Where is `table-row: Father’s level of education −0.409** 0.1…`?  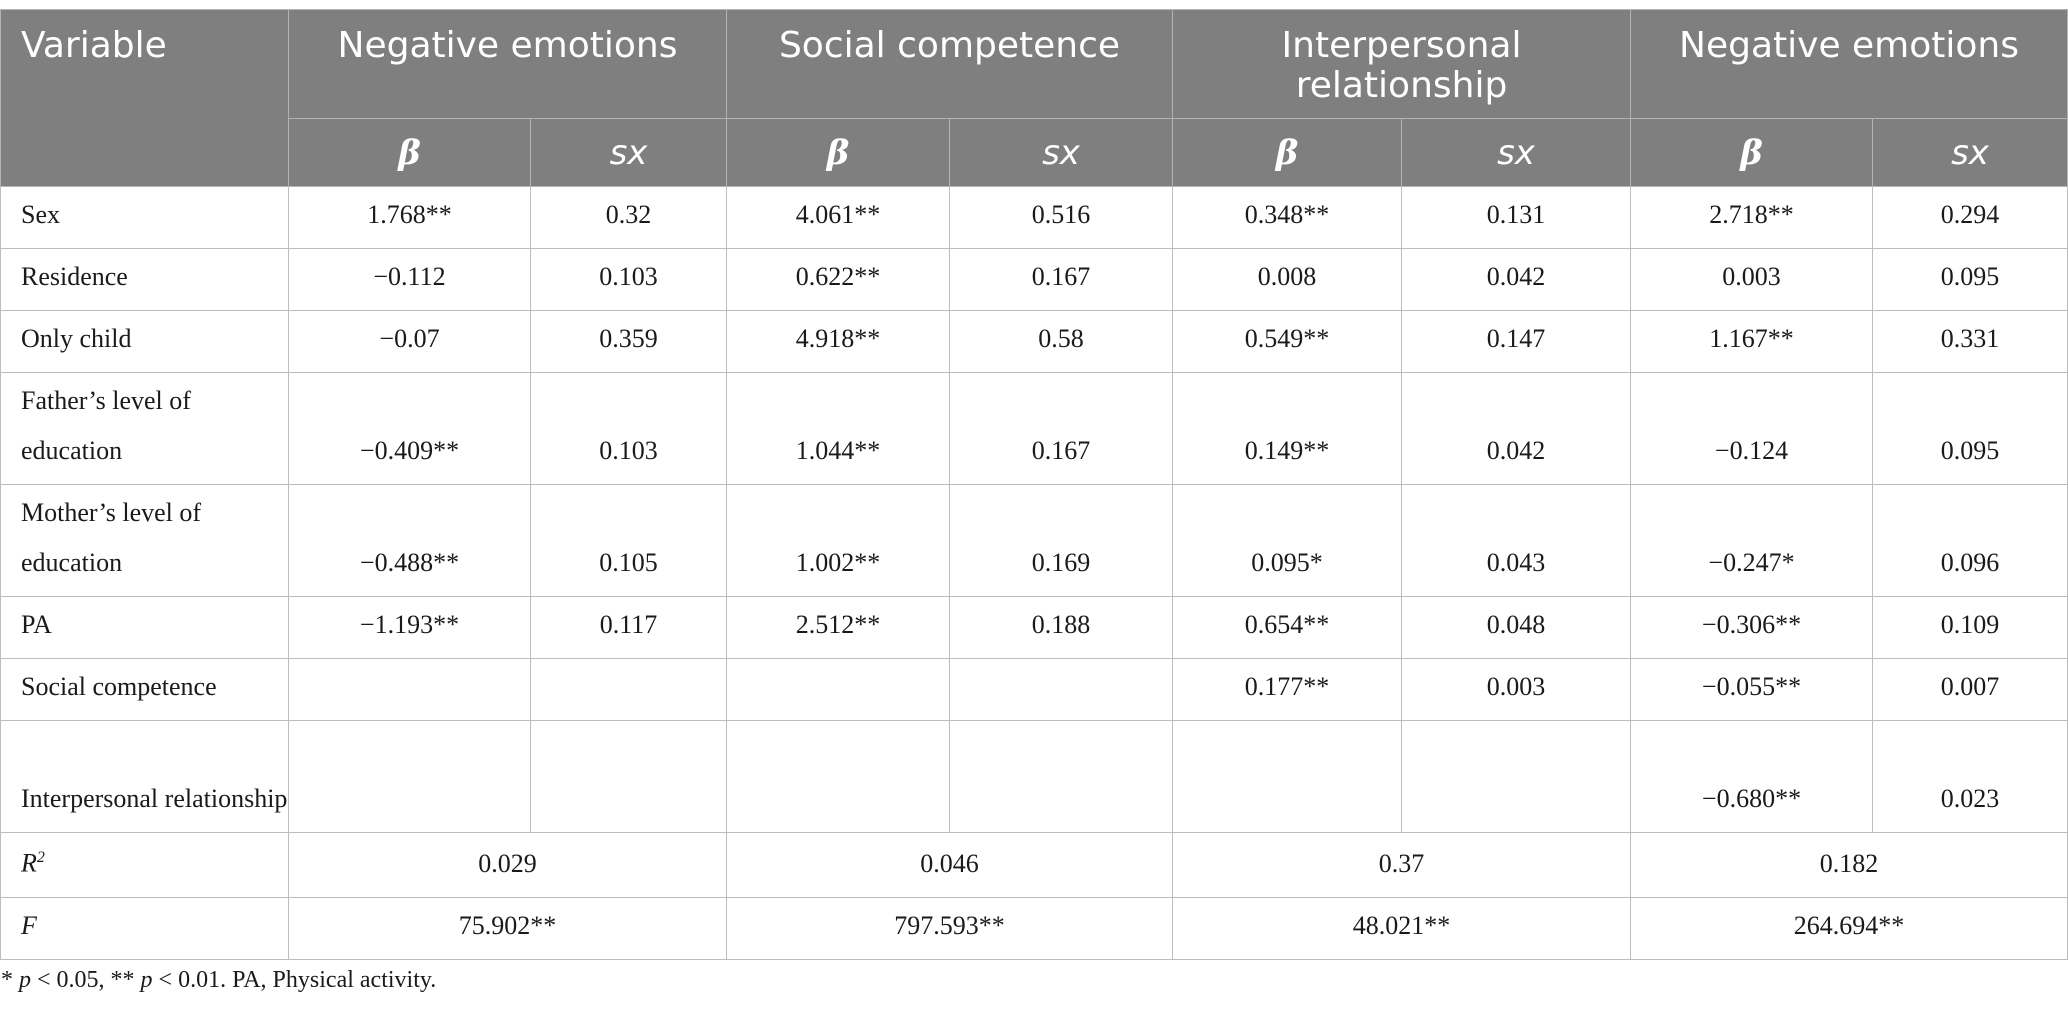 table-row: Father’s level of education −0.409** 0.1… is located at coordinates (1034, 428).